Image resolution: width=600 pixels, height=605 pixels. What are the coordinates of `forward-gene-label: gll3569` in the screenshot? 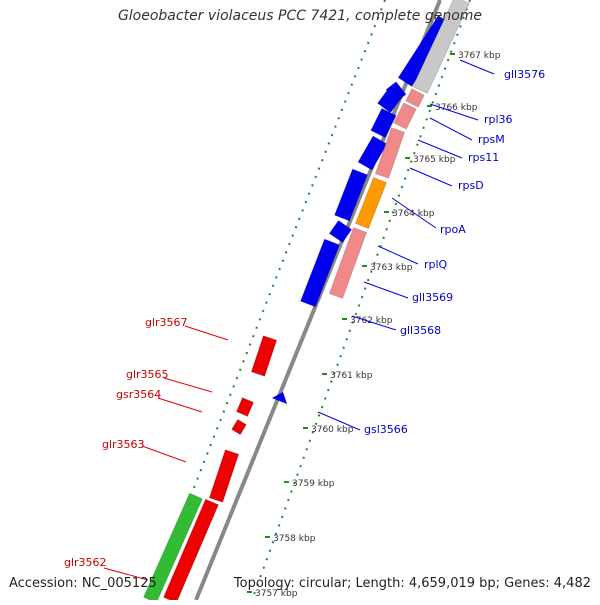 It's located at (432, 297).